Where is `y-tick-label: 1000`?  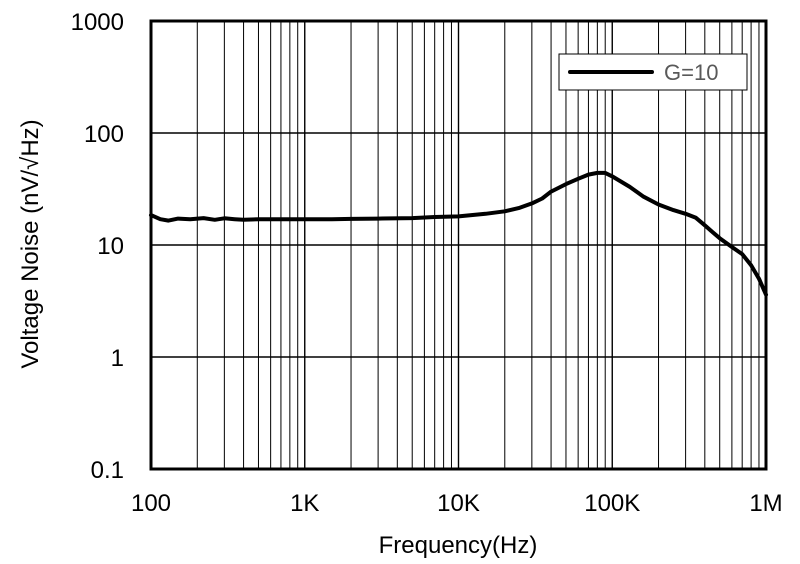 y-tick-label: 1000 is located at coordinates (97, 22).